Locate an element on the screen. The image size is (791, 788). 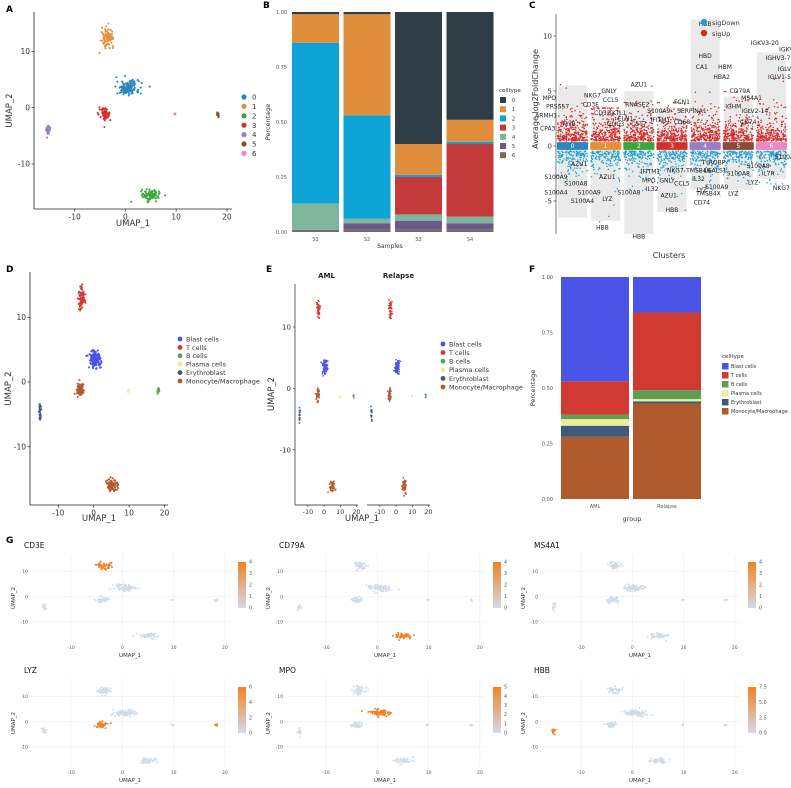
y-tick-label: 1.00 is located at coordinates (547, 278).